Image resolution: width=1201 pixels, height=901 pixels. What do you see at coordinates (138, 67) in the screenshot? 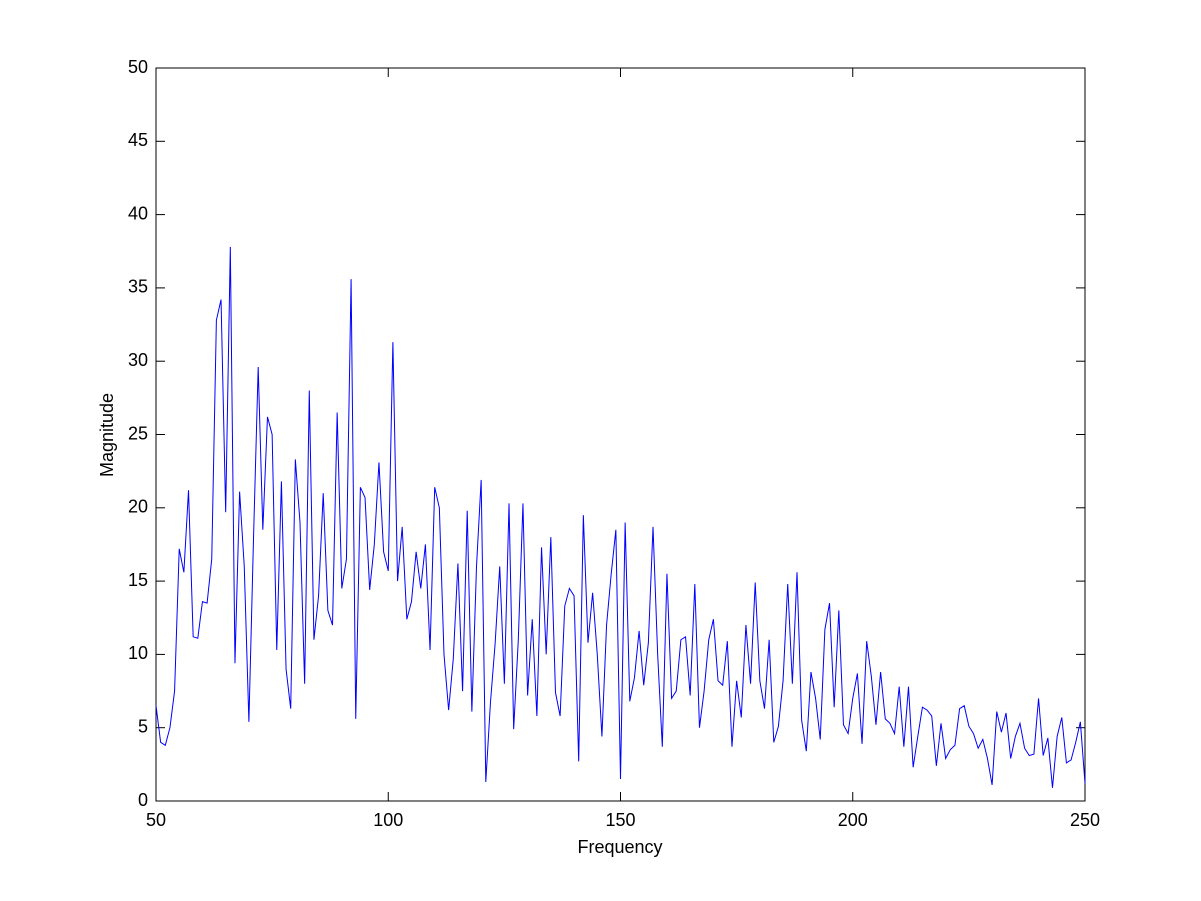
I see `y-tick-label: 50` at bounding box center [138, 67].